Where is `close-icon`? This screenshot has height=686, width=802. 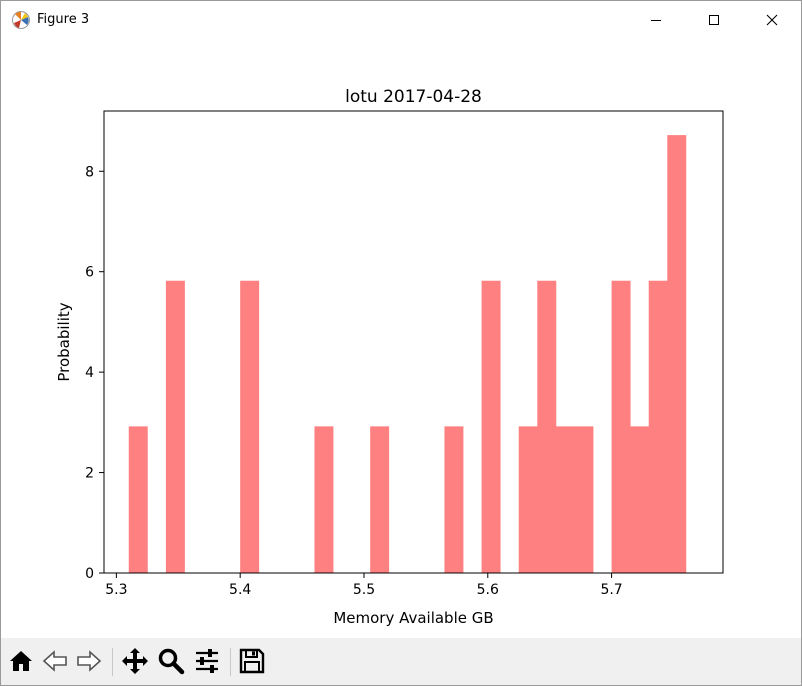 close-icon is located at coordinates (772, 20).